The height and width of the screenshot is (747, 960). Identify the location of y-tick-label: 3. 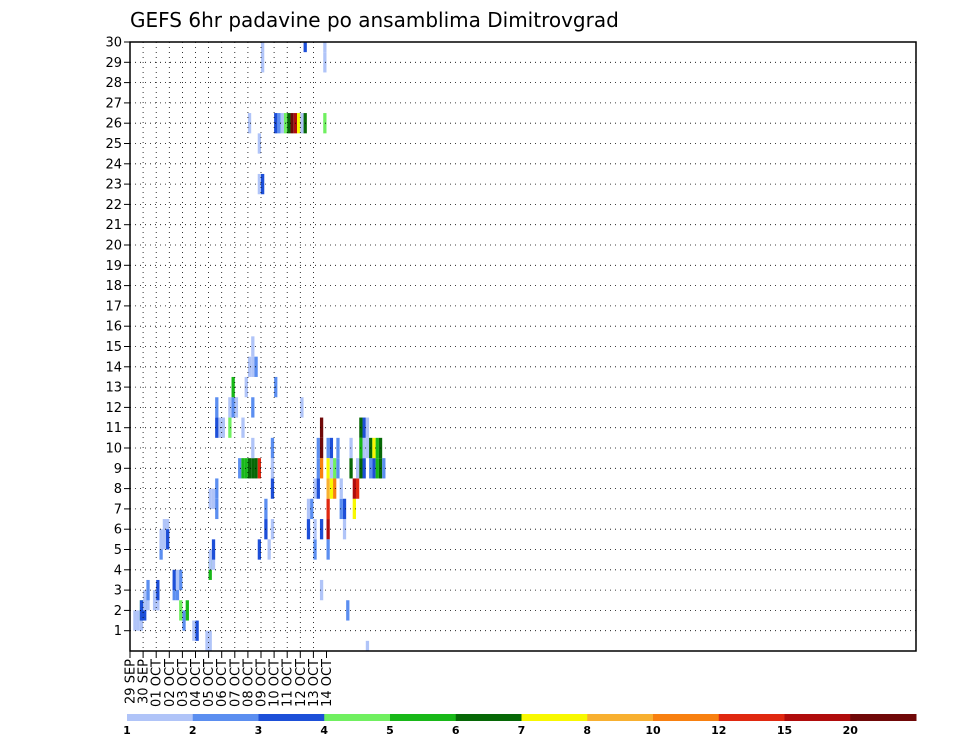
(118, 591).